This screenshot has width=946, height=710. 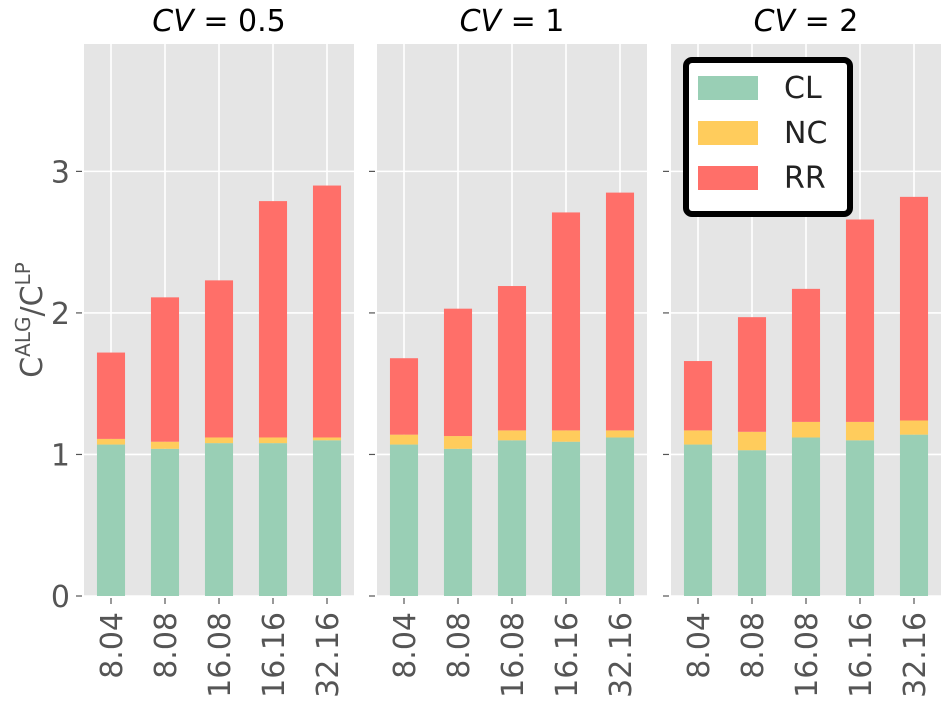 What do you see at coordinates (728, 88) in the screenshot?
I see `legend-swatch-cl` at bounding box center [728, 88].